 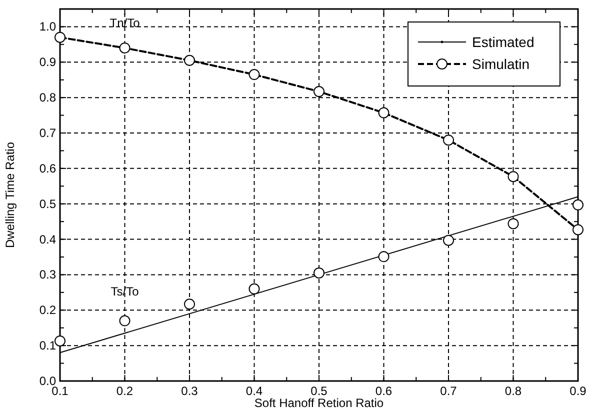 What do you see at coordinates (578, 391) in the screenshot?
I see `x-tick-label: 0.9` at bounding box center [578, 391].